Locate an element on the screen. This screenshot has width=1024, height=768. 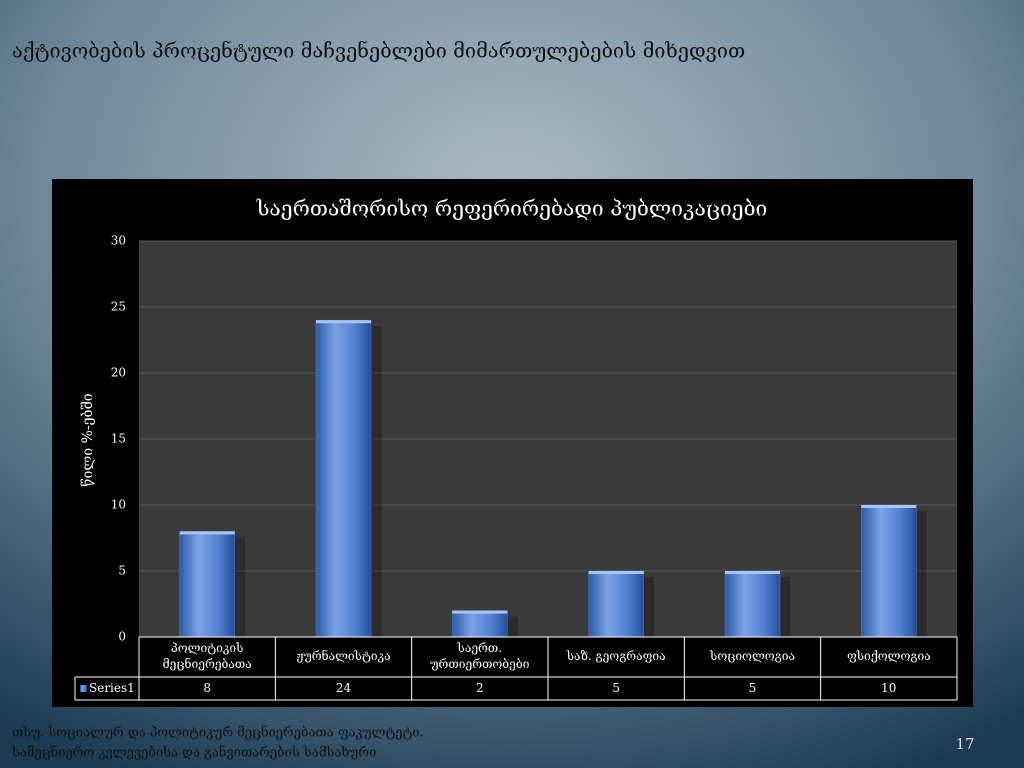
table-value: 24 is located at coordinates (343, 687).